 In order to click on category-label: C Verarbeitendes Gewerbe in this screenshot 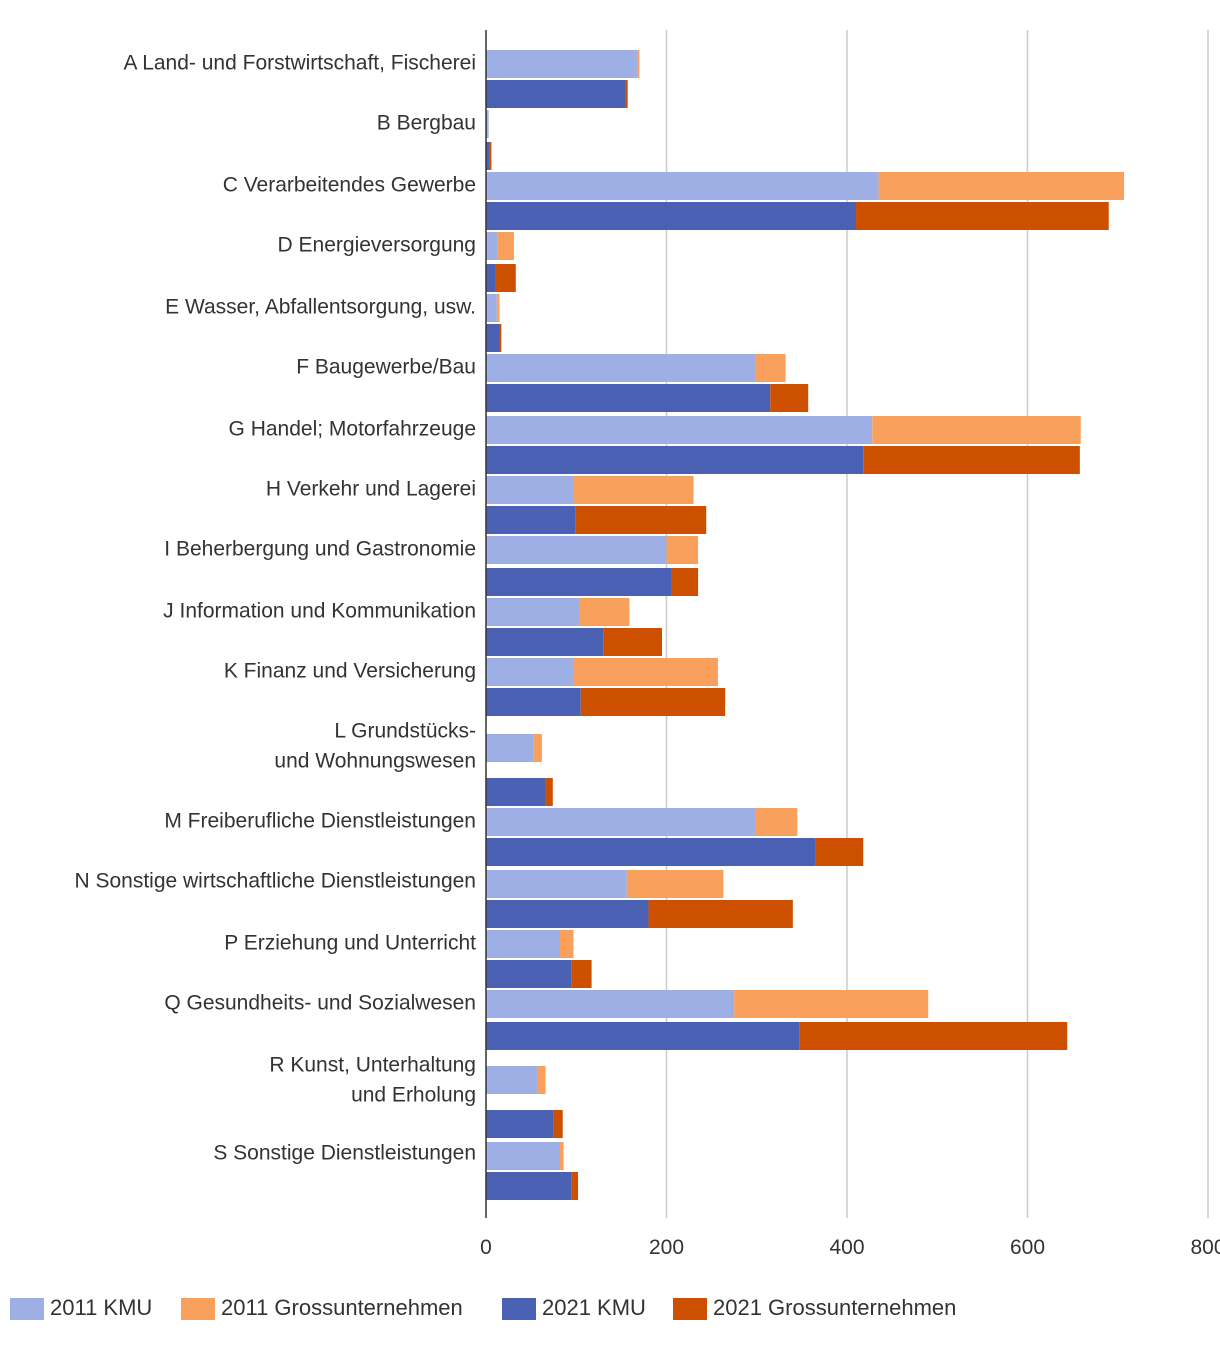, I will do `click(349, 185)`.